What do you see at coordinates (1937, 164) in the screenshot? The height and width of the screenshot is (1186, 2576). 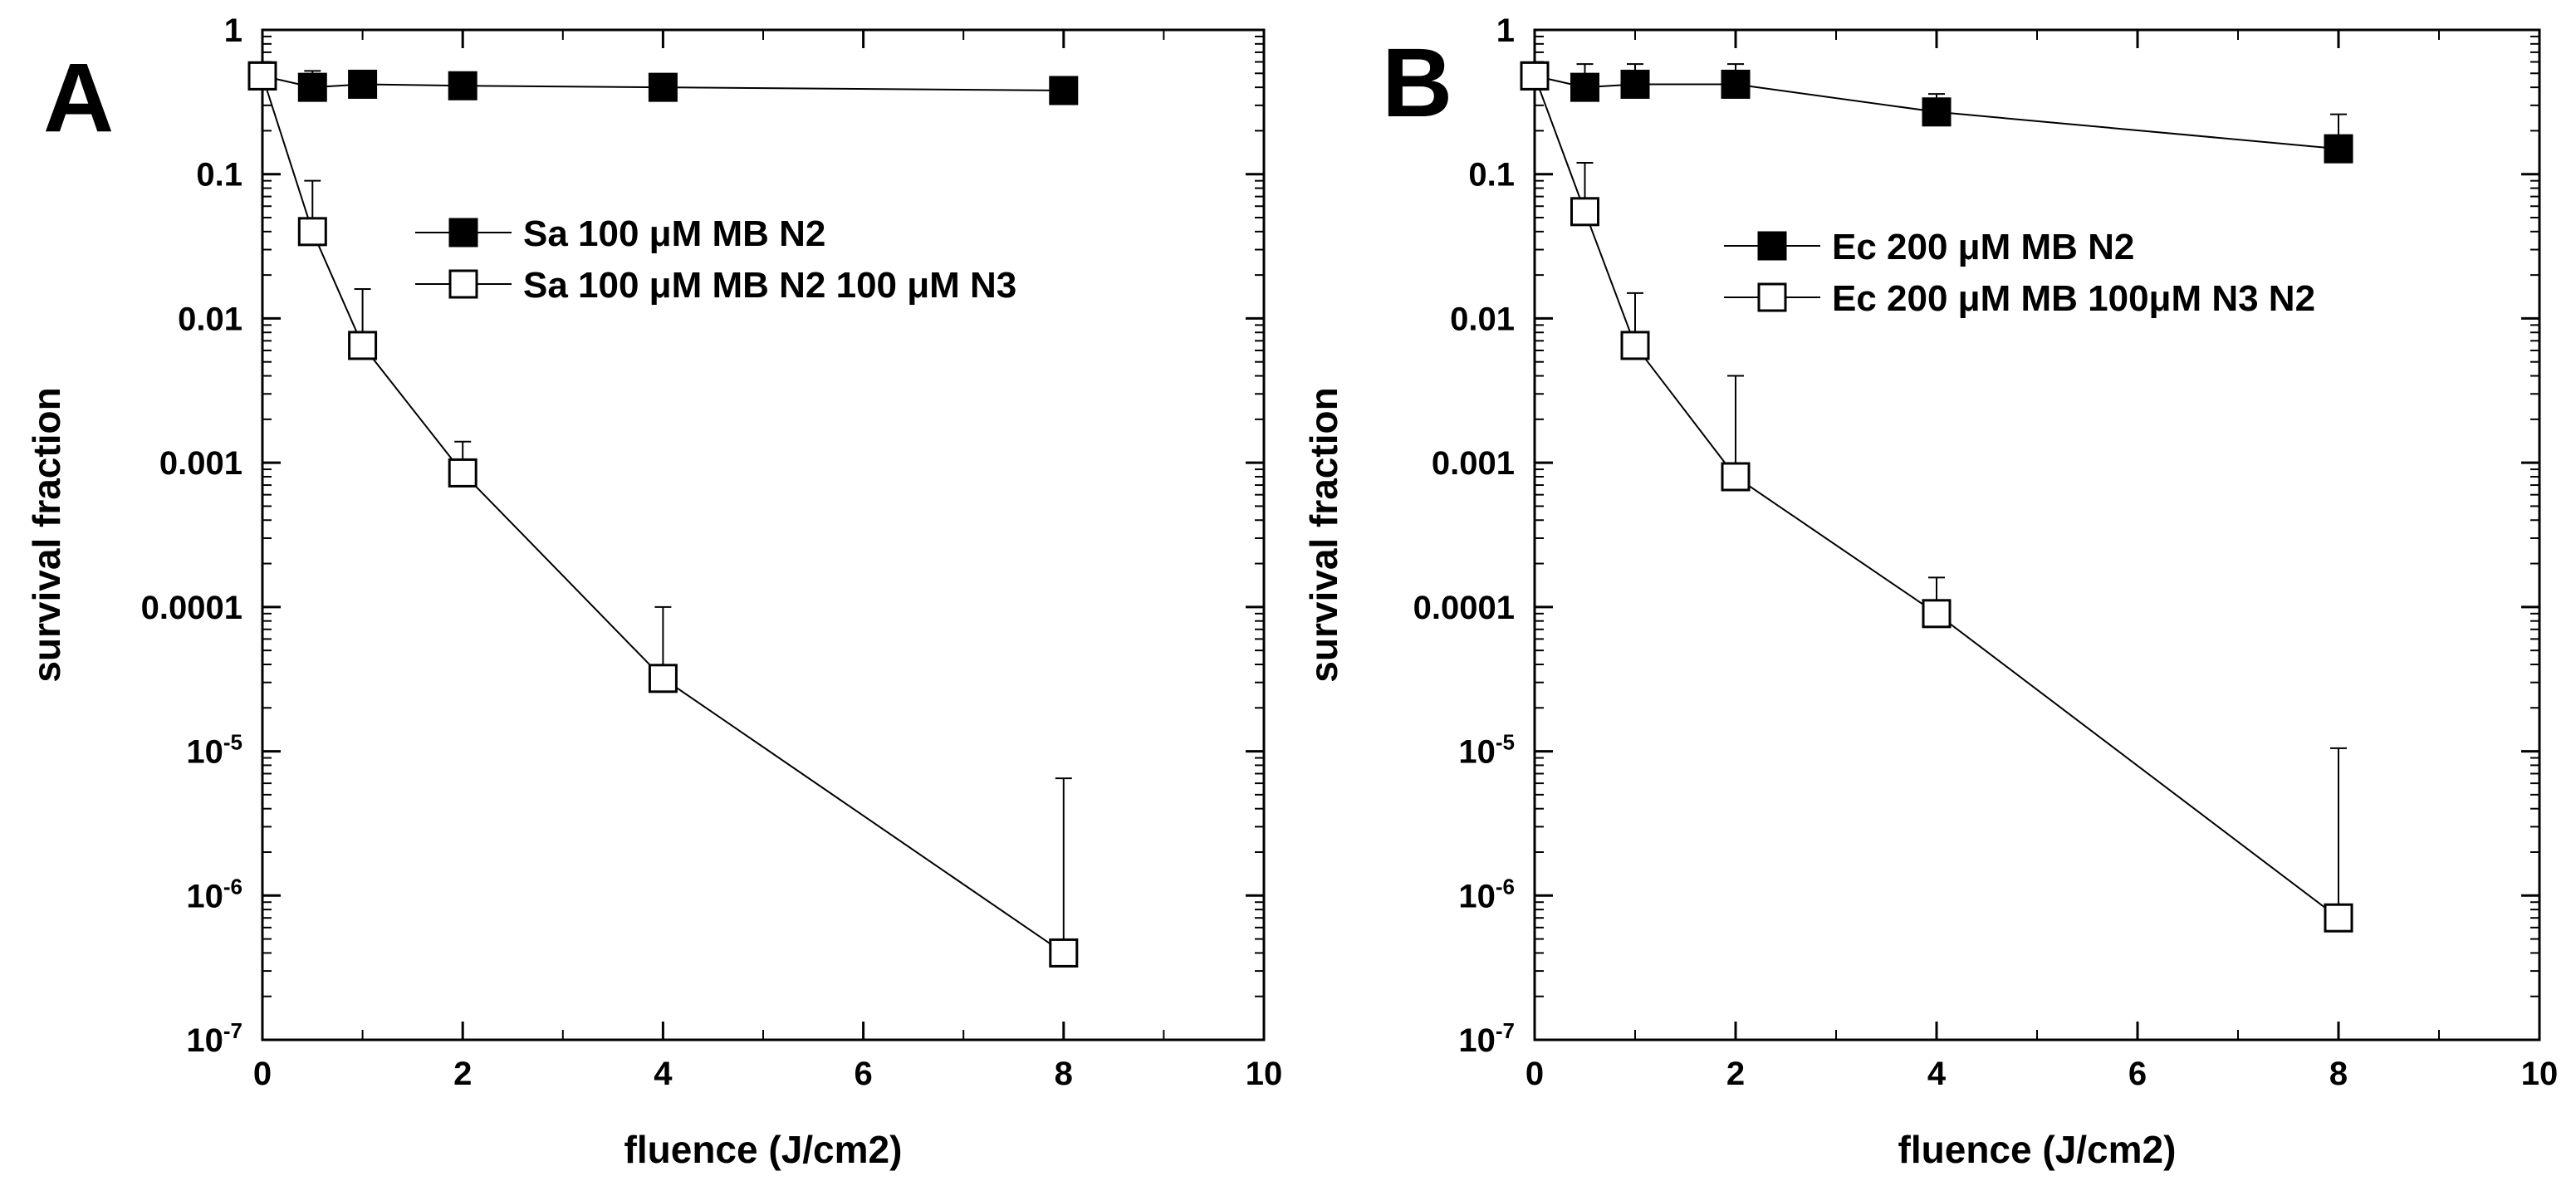 I see `series-filled: Ec 200 μM MB N2` at bounding box center [1937, 164].